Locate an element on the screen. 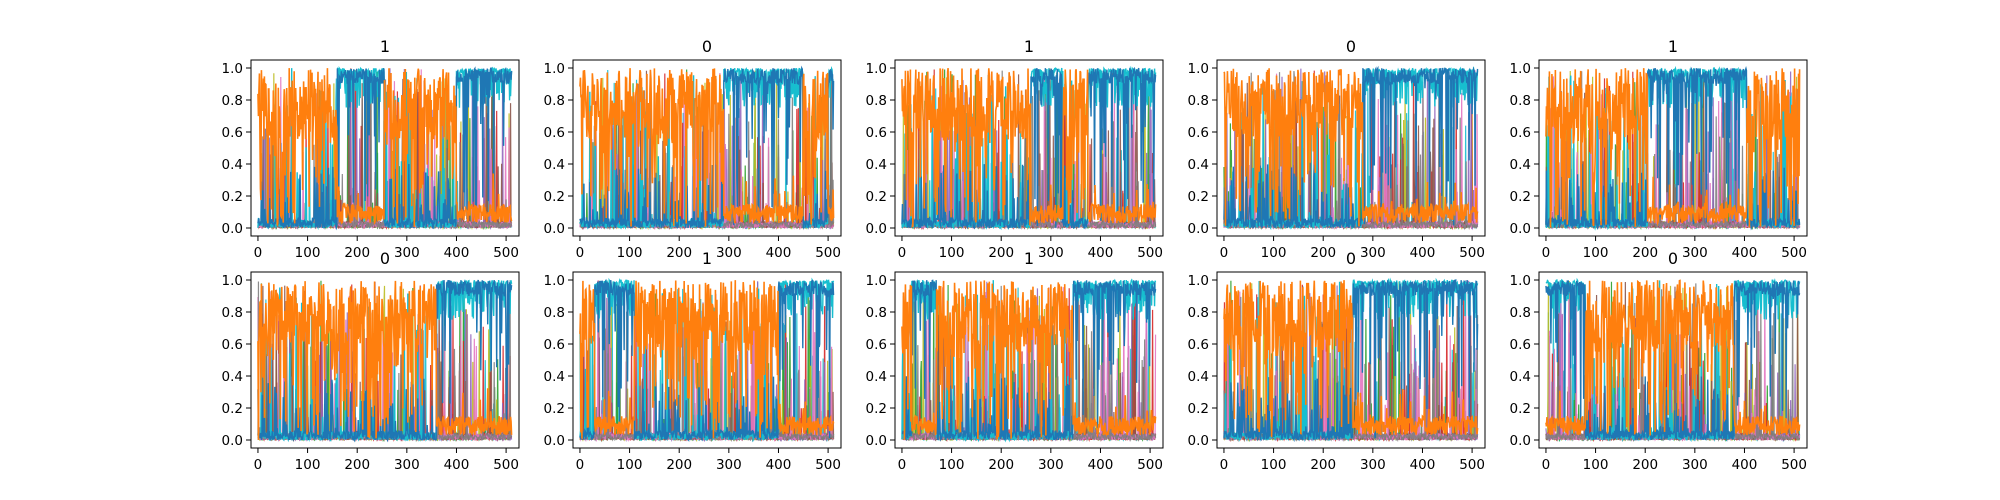 The height and width of the screenshot is (500, 2000). subplot-title: 1 is located at coordinates (1029, 258).